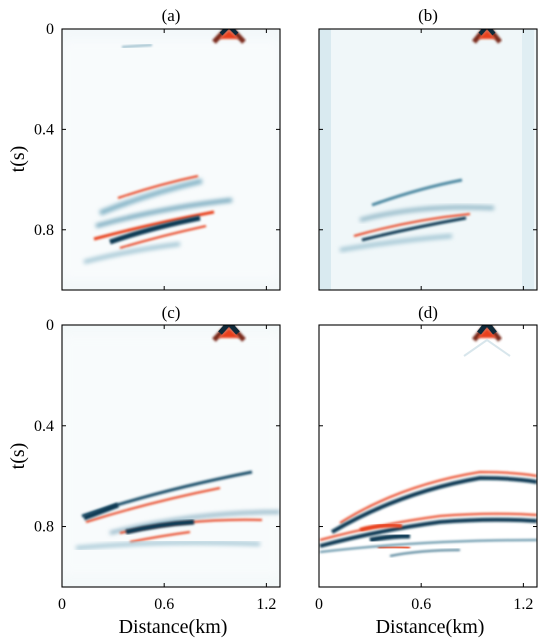  What do you see at coordinates (173, 627) in the screenshot?
I see `x-axis-label-left: Distance(km)` at bounding box center [173, 627].